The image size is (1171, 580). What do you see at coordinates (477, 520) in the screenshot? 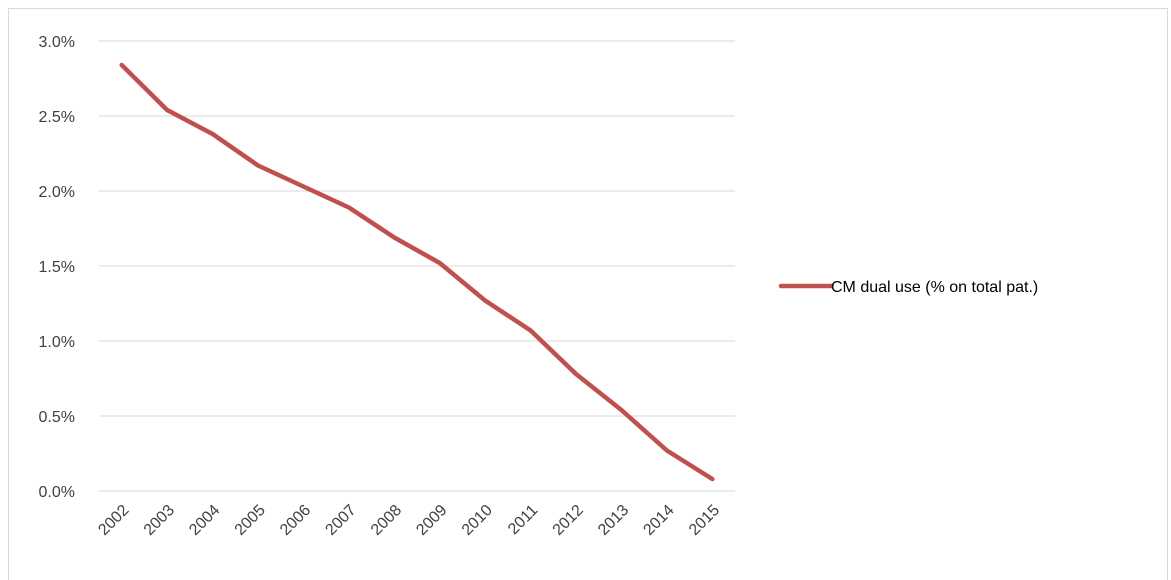
I see `x-tick-label: 2010` at bounding box center [477, 520].